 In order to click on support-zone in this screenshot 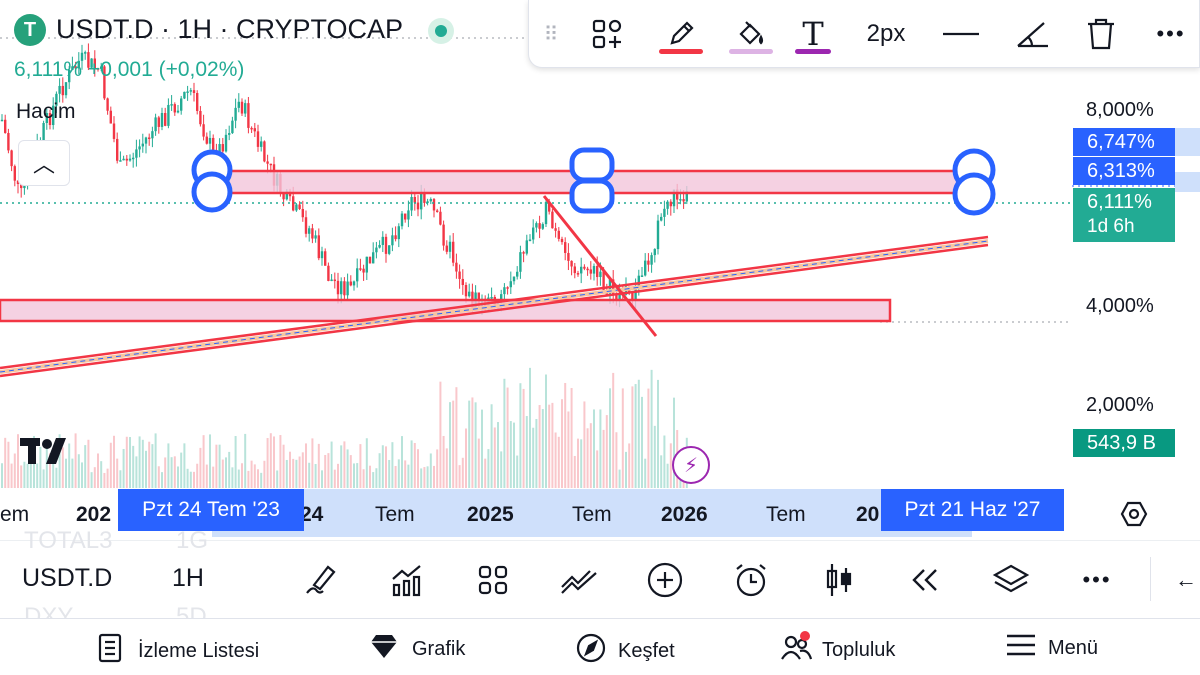, I will do `click(446, 310)`.